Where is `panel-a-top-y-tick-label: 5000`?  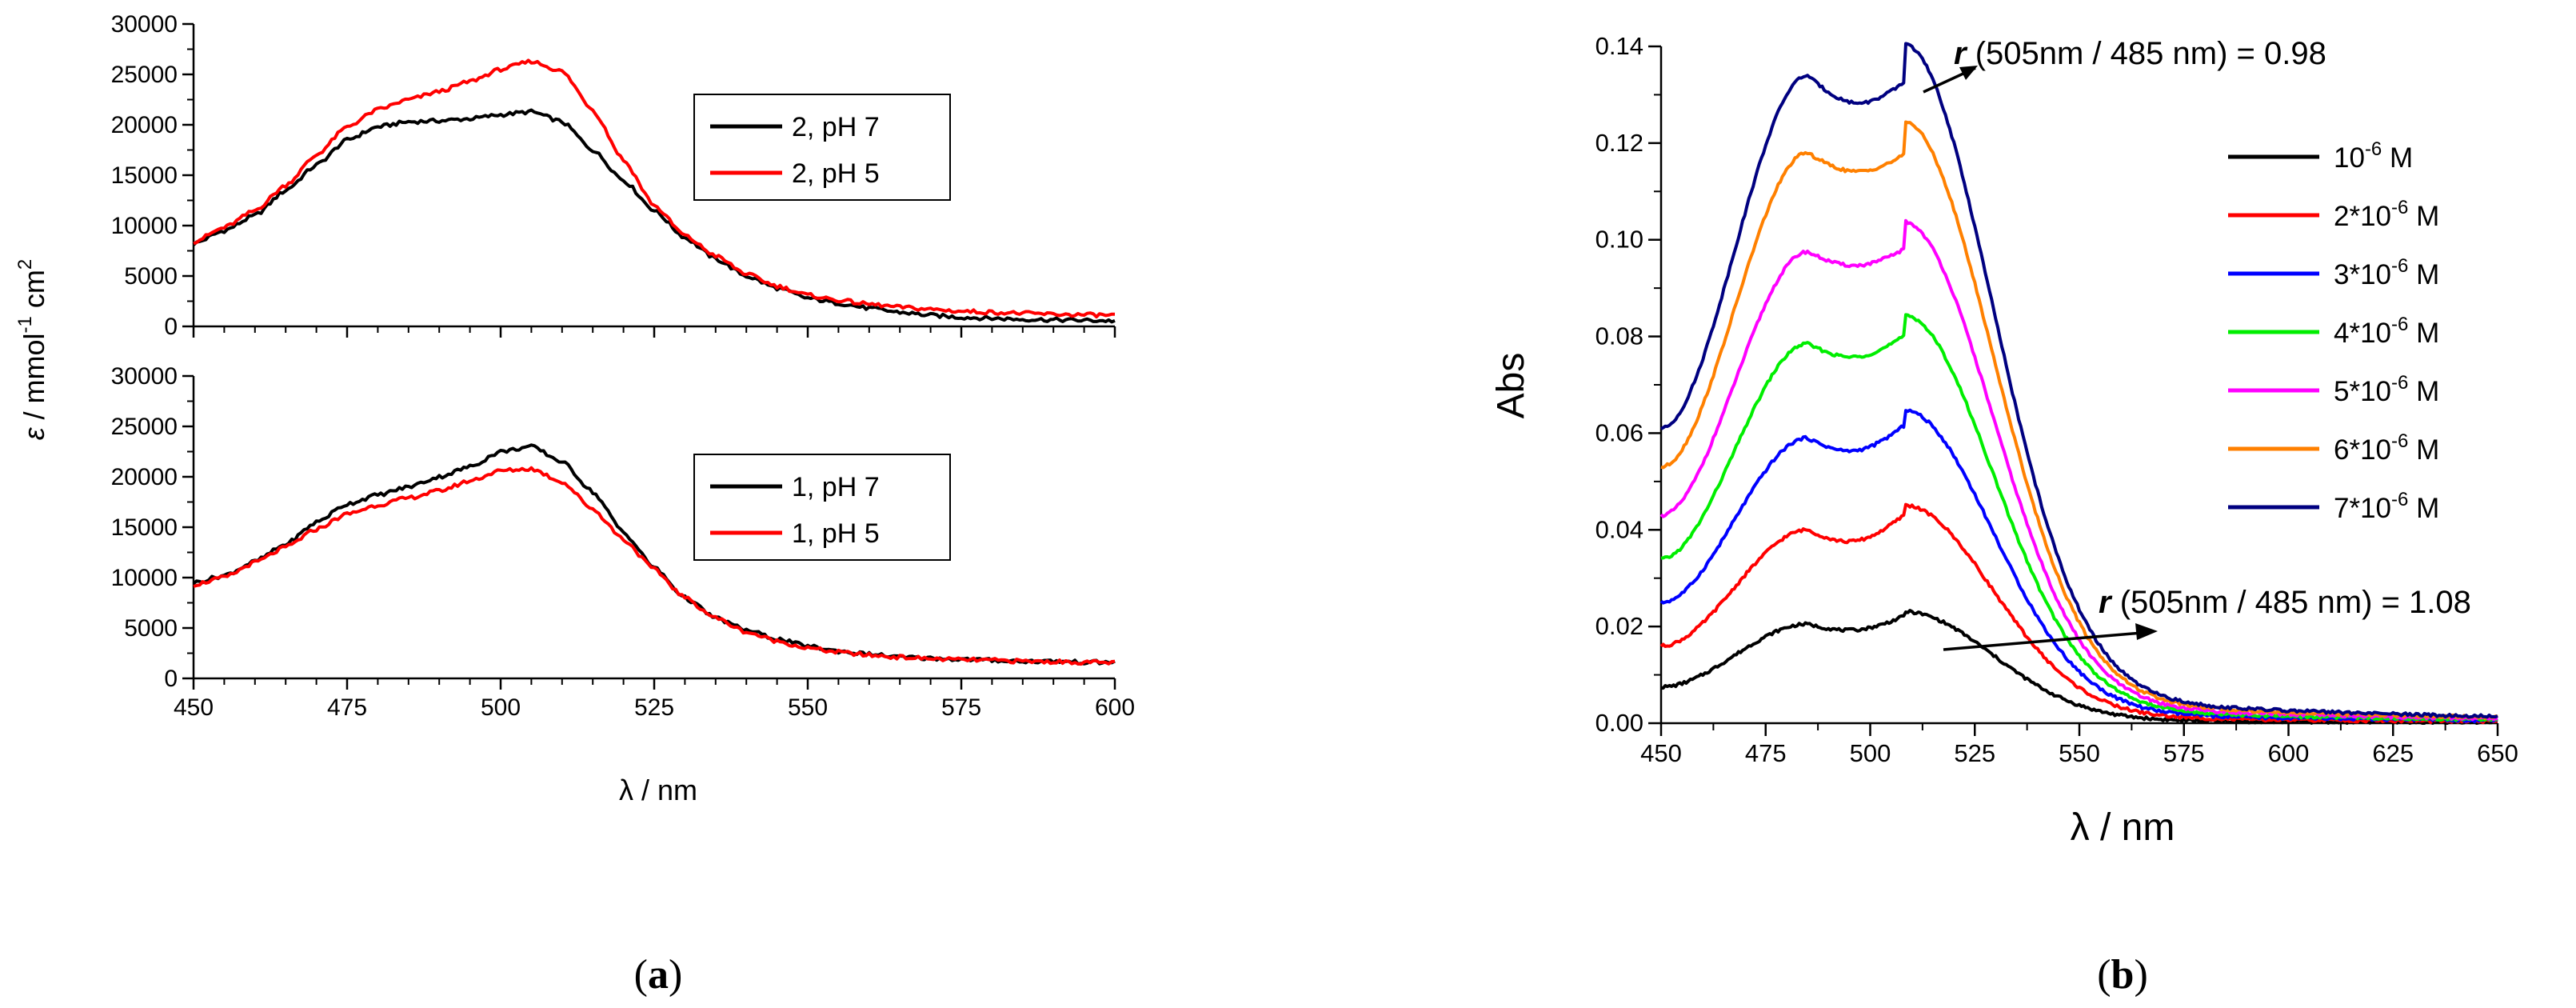
panel-a-top-y-tick-label: 5000 is located at coordinates (151, 276).